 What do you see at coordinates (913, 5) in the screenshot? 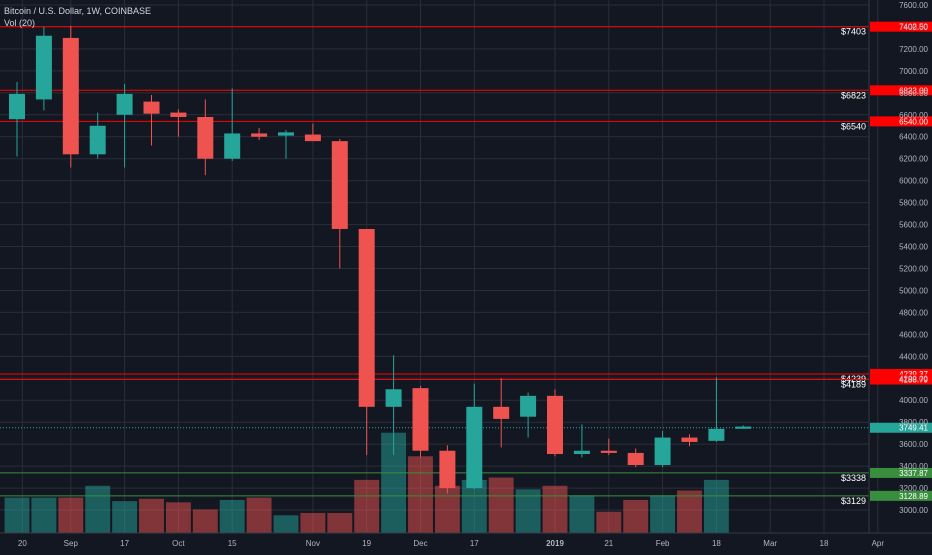
I see `y-tick-label: 7600.00` at bounding box center [913, 5].